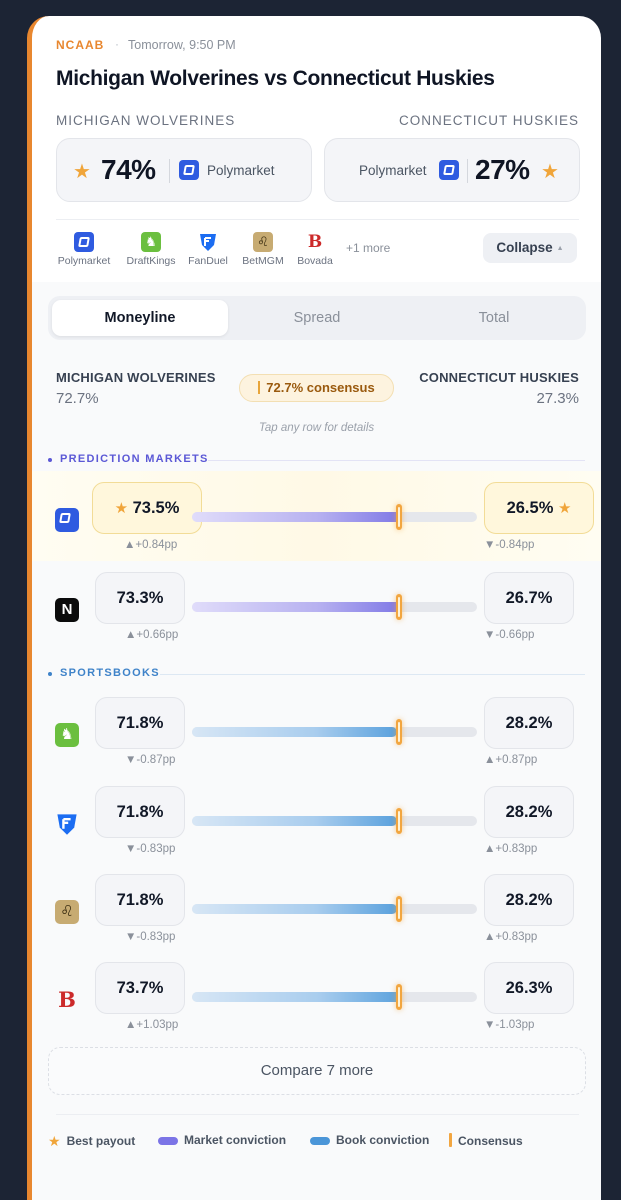  I want to click on legend-consensus: Consensus, so click(486, 1140).